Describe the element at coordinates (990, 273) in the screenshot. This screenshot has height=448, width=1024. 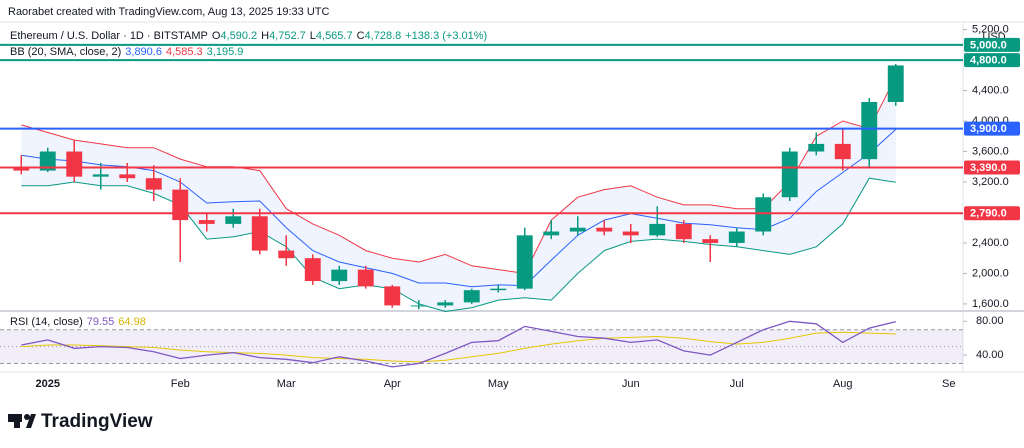
I see `y-tick-label: 2,000.0` at that location.